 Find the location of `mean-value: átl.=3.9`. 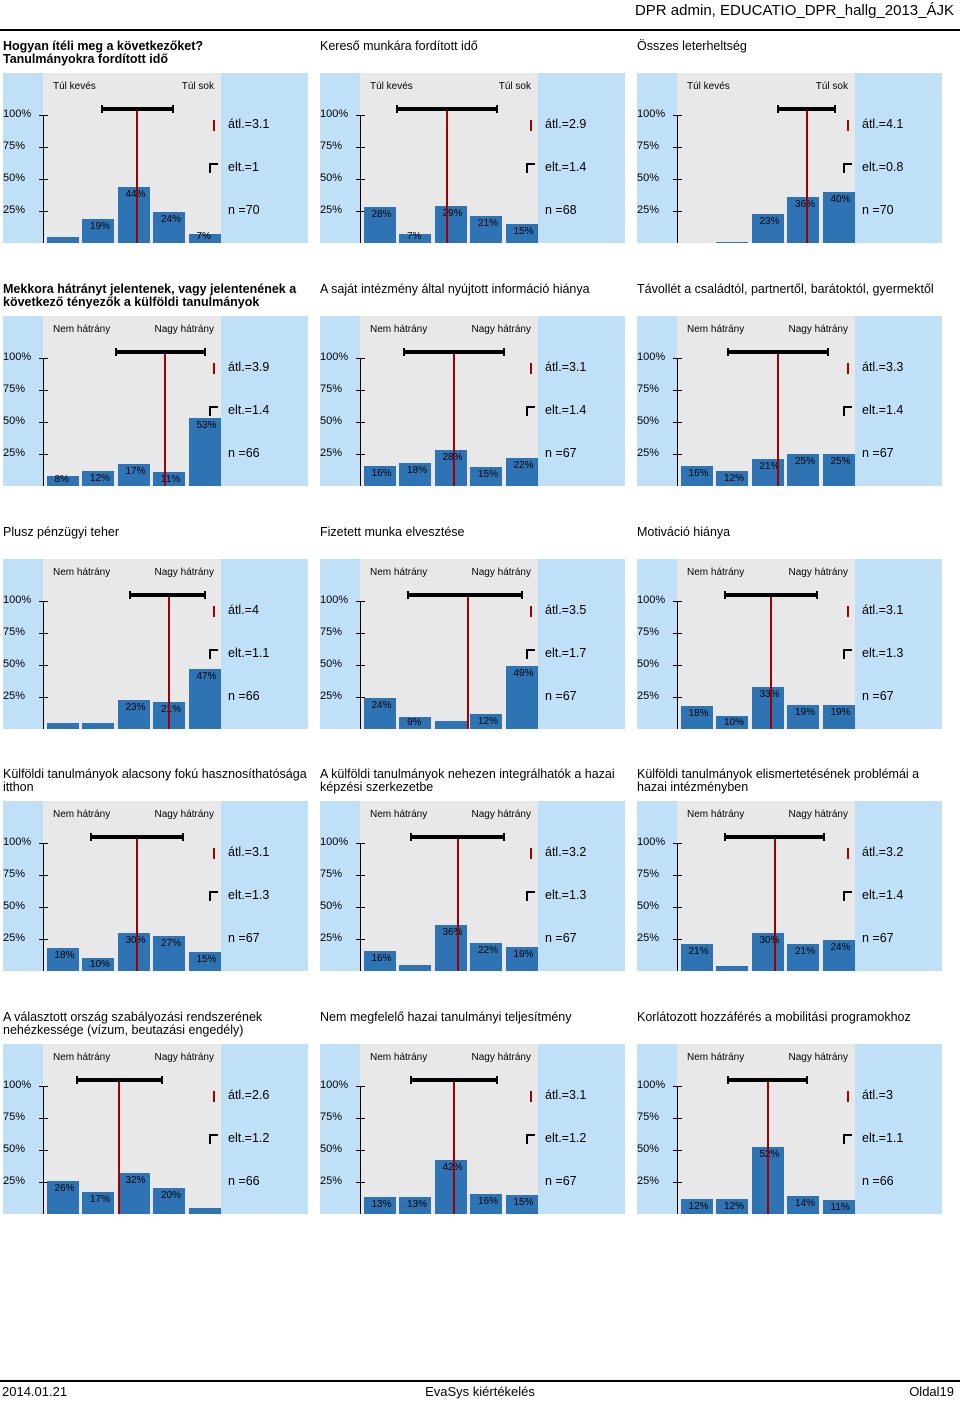

mean-value: átl.=3.9 is located at coordinates (249, 367).